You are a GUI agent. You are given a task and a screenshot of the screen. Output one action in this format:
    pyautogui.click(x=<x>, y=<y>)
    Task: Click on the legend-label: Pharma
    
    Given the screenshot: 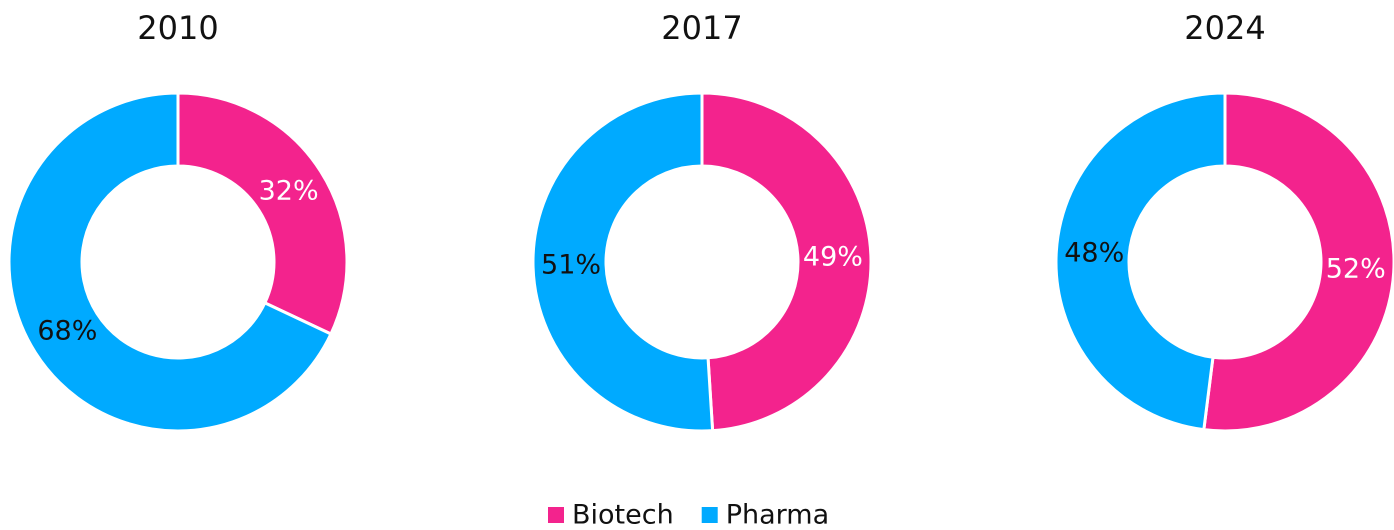 What is the action you would take?
    pyautogui.click(x=777, y=515)
    